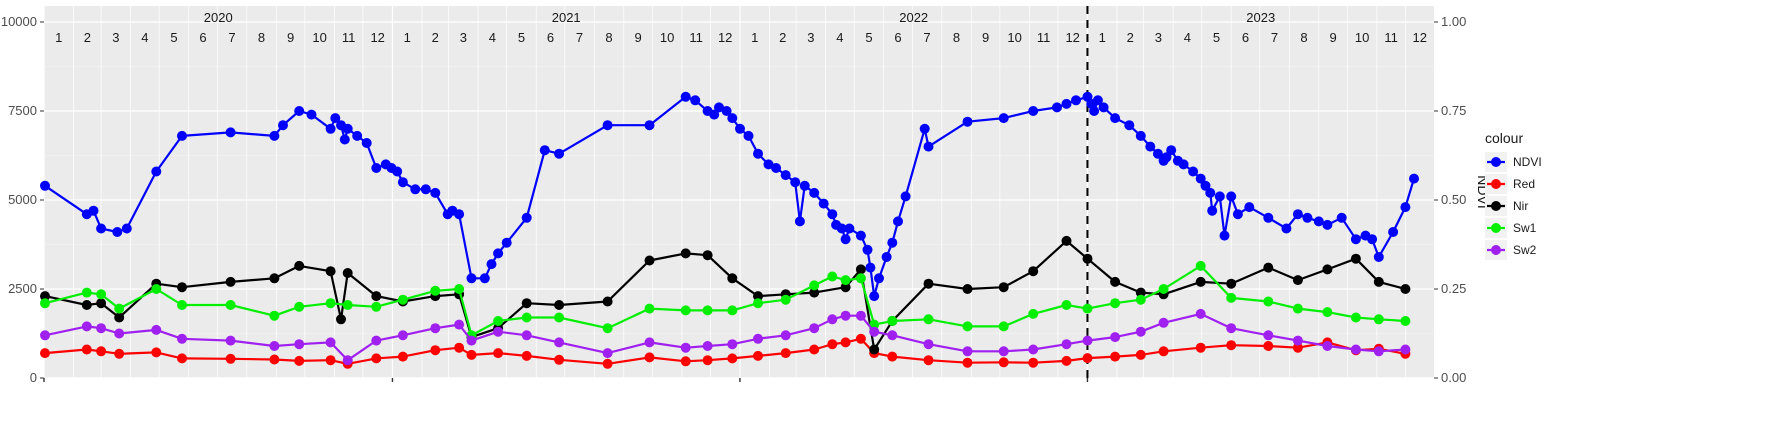  What do you see at coordinates (782, 37) in the screenshot?
I see `month-label: 2` at bounding box center [782, 37].